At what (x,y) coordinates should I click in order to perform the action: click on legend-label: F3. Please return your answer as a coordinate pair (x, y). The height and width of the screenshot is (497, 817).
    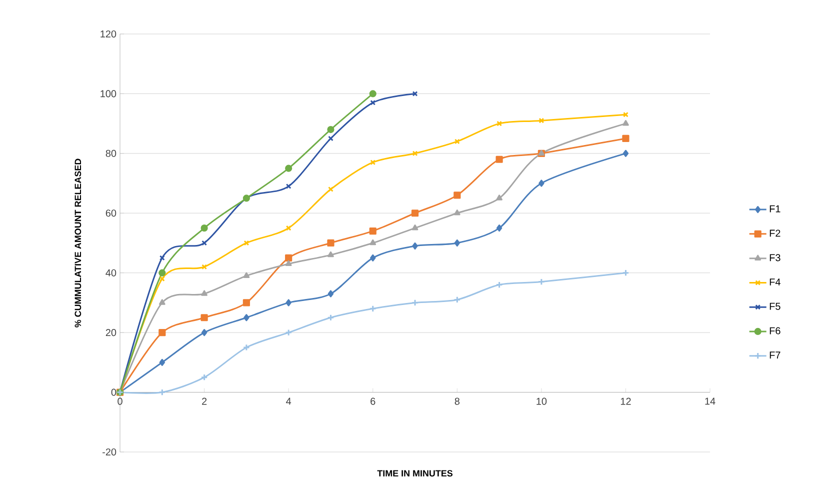
    Looking at the image, I should click on (775, 258).